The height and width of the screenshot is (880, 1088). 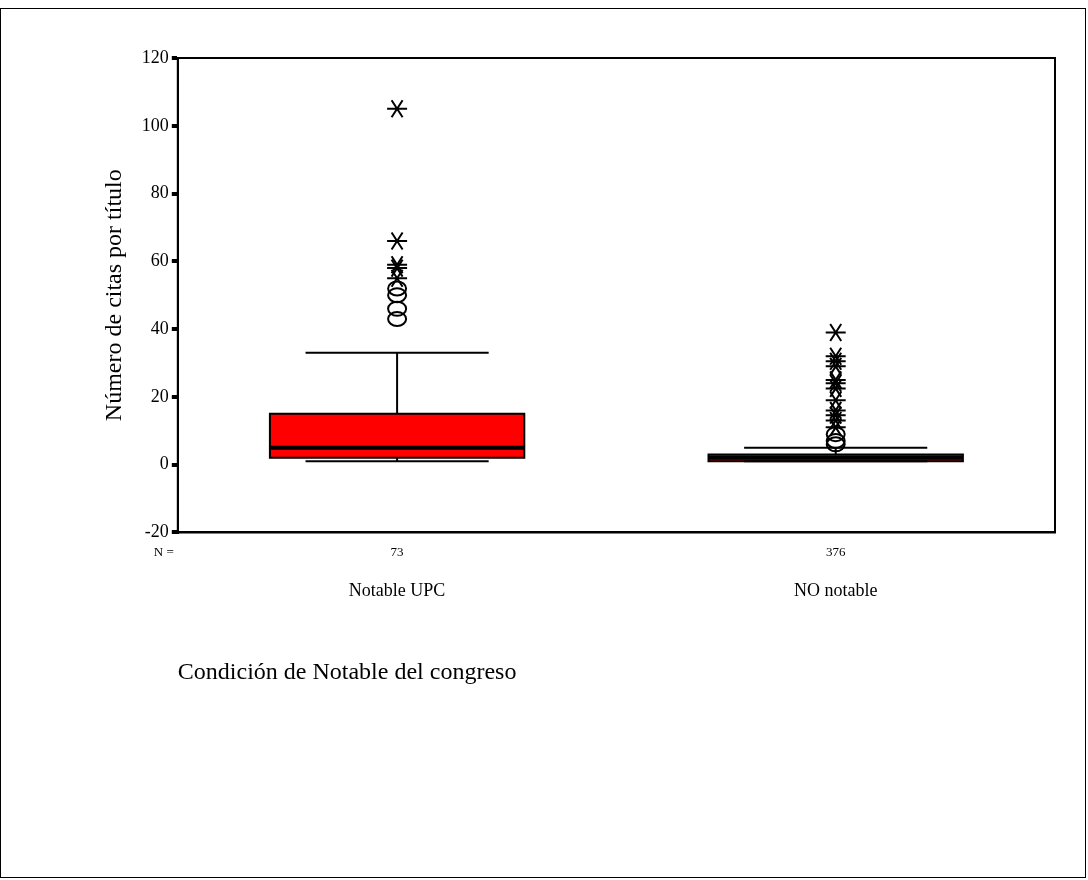 What do you see at coordinates (156, 531) in the screenshot?
I see `y-tick-label: -20` at bounding box center [156, 531].